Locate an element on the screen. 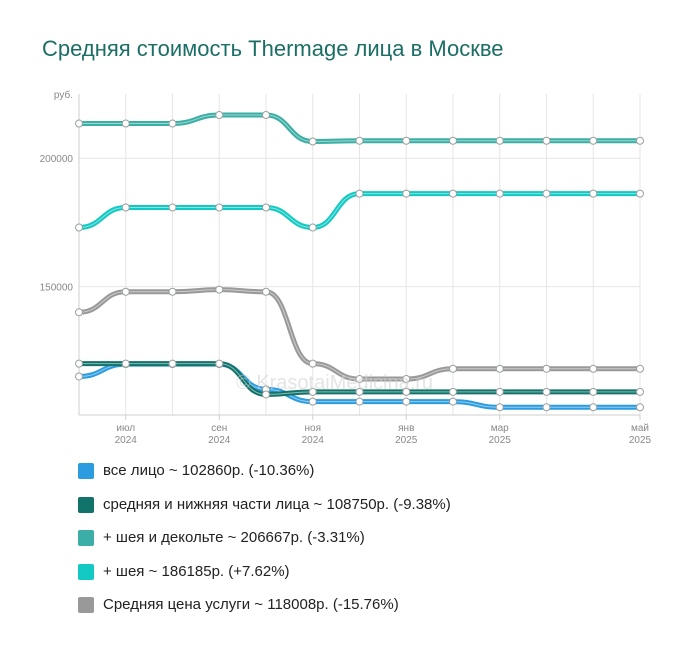  legend-item-0: все лицо ~ 102860р. (-10.36%) is located at coordinates (264, 478).